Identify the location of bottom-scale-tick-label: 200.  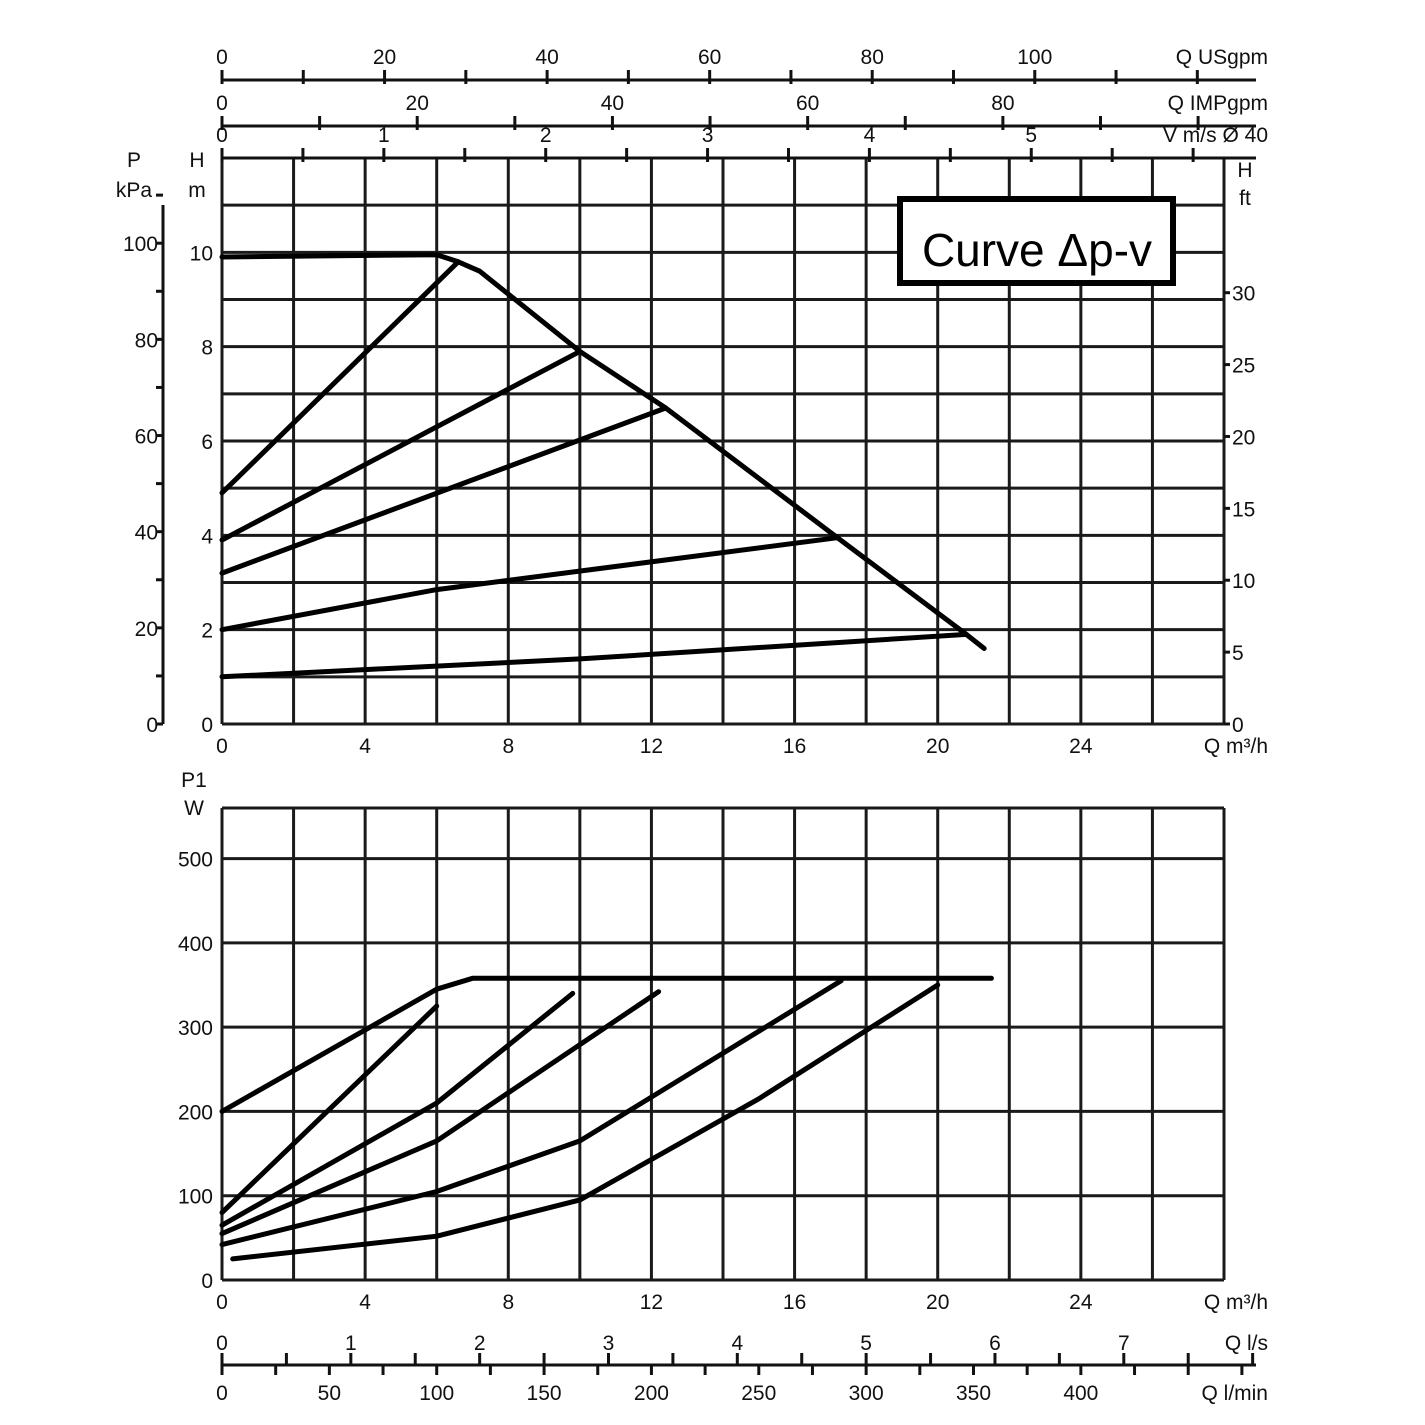
(651, 1393).